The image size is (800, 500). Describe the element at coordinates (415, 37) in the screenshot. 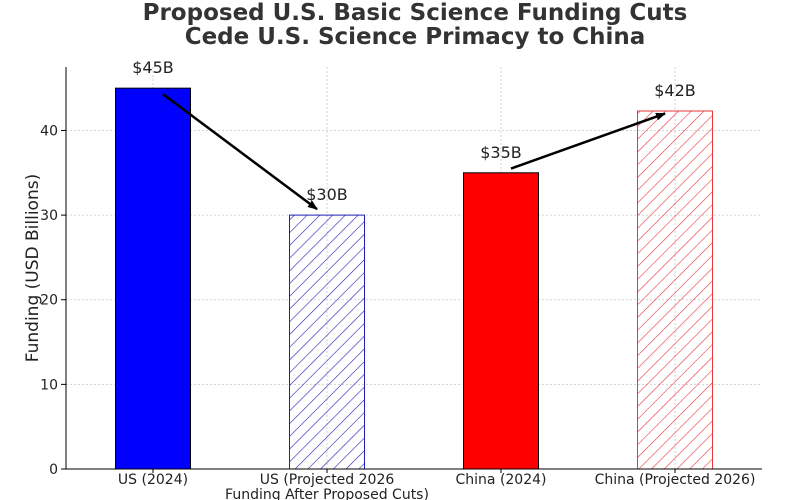

I see `chart-subtitle: Cede U.S. Science Primacy to China` at that location.